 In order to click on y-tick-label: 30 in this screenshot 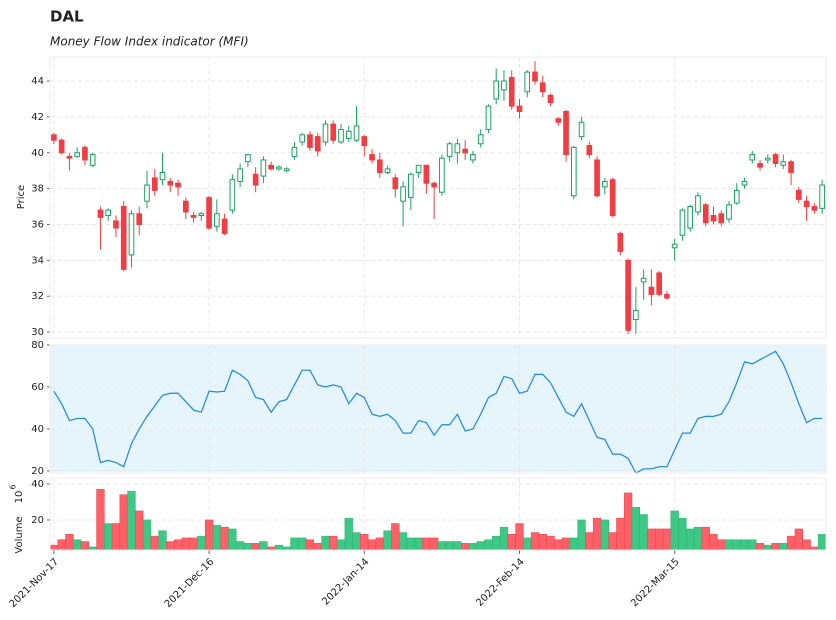, I will do `click(37, 332)`.